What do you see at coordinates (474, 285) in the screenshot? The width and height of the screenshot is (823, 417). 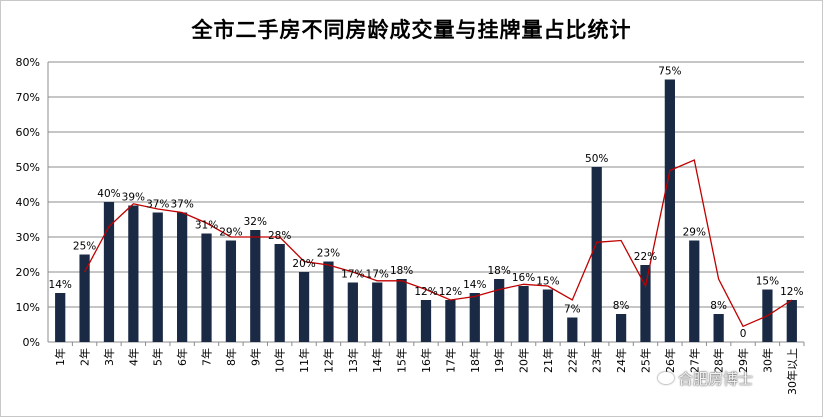 I see `data-label: 14%` at bounding box center [474, 285].